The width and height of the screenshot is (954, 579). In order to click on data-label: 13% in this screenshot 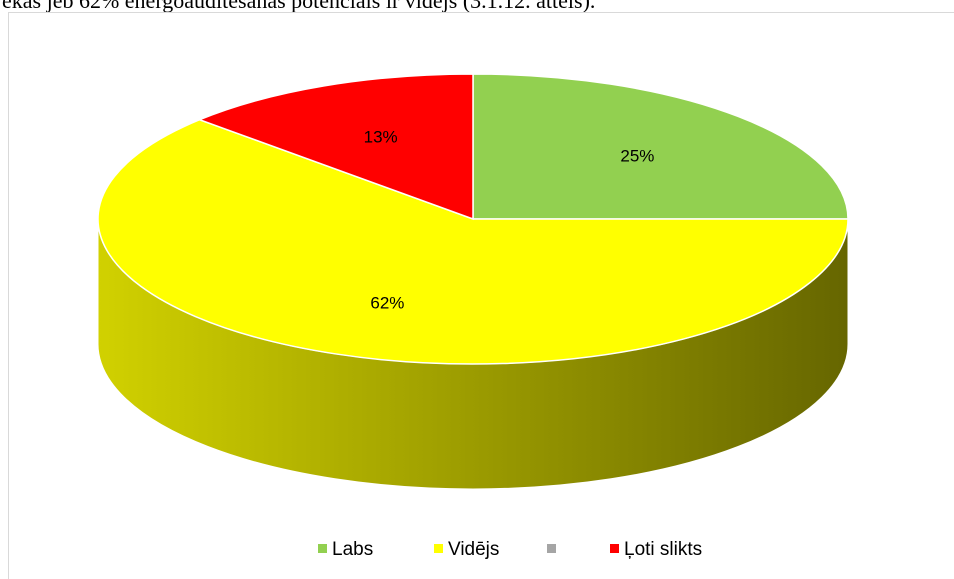, I will do `click(381, 136)`.